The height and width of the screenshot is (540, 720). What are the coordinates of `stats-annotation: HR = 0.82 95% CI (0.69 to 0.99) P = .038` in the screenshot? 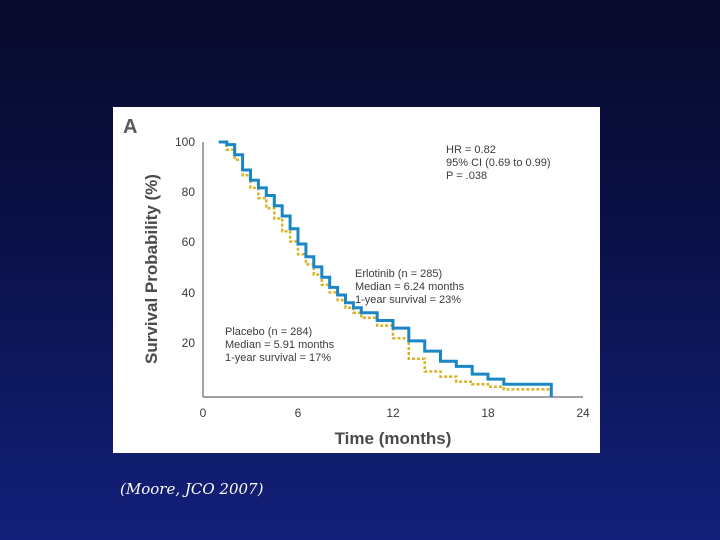 It's located at (498, 163).